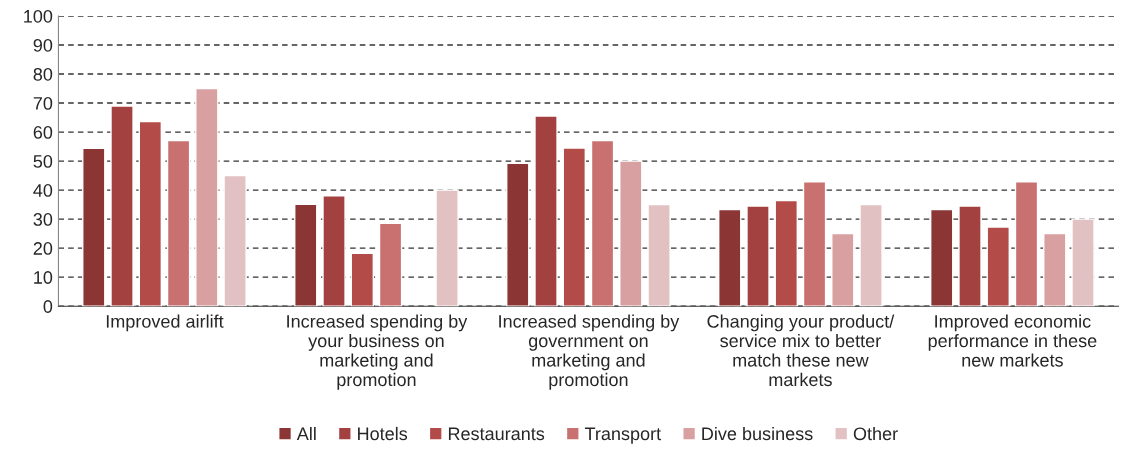 The width and height of the screenshot is (1124, 457). Describe the element at coordinates (589, 352) in the screenshot. I see `x-tick-label: Increased spending by government on marketing and promotion` at that location.